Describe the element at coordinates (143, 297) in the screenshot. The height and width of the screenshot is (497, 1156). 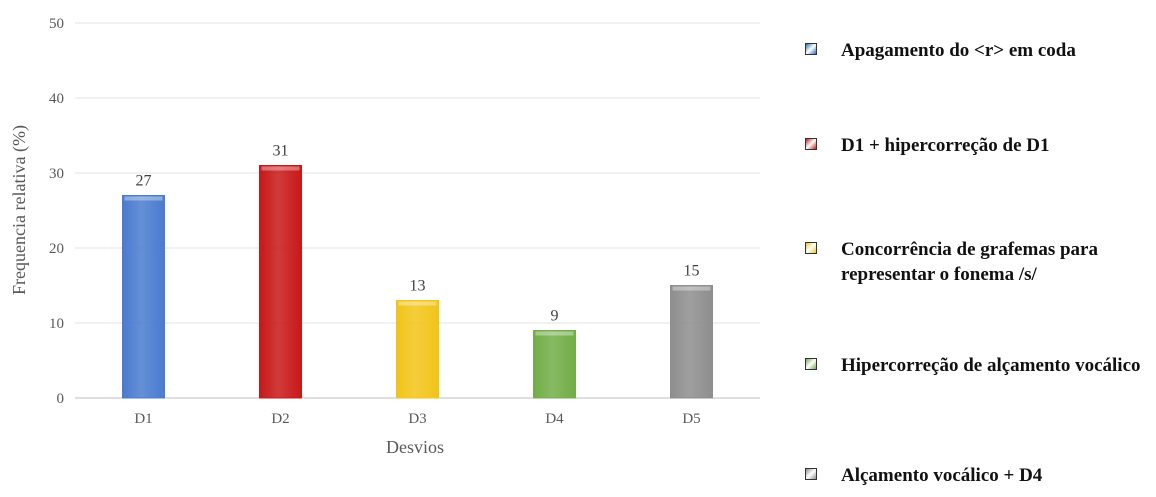
I see `bar-d1` at that location.